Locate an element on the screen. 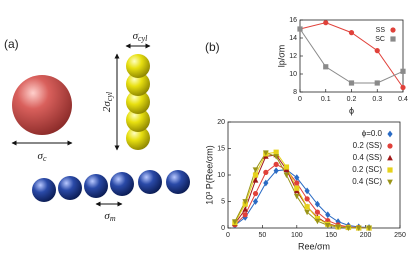 The height and width of the screenshot is (266, 415). cylinder-width-label: σcyl is located at coordinates (141, 36).